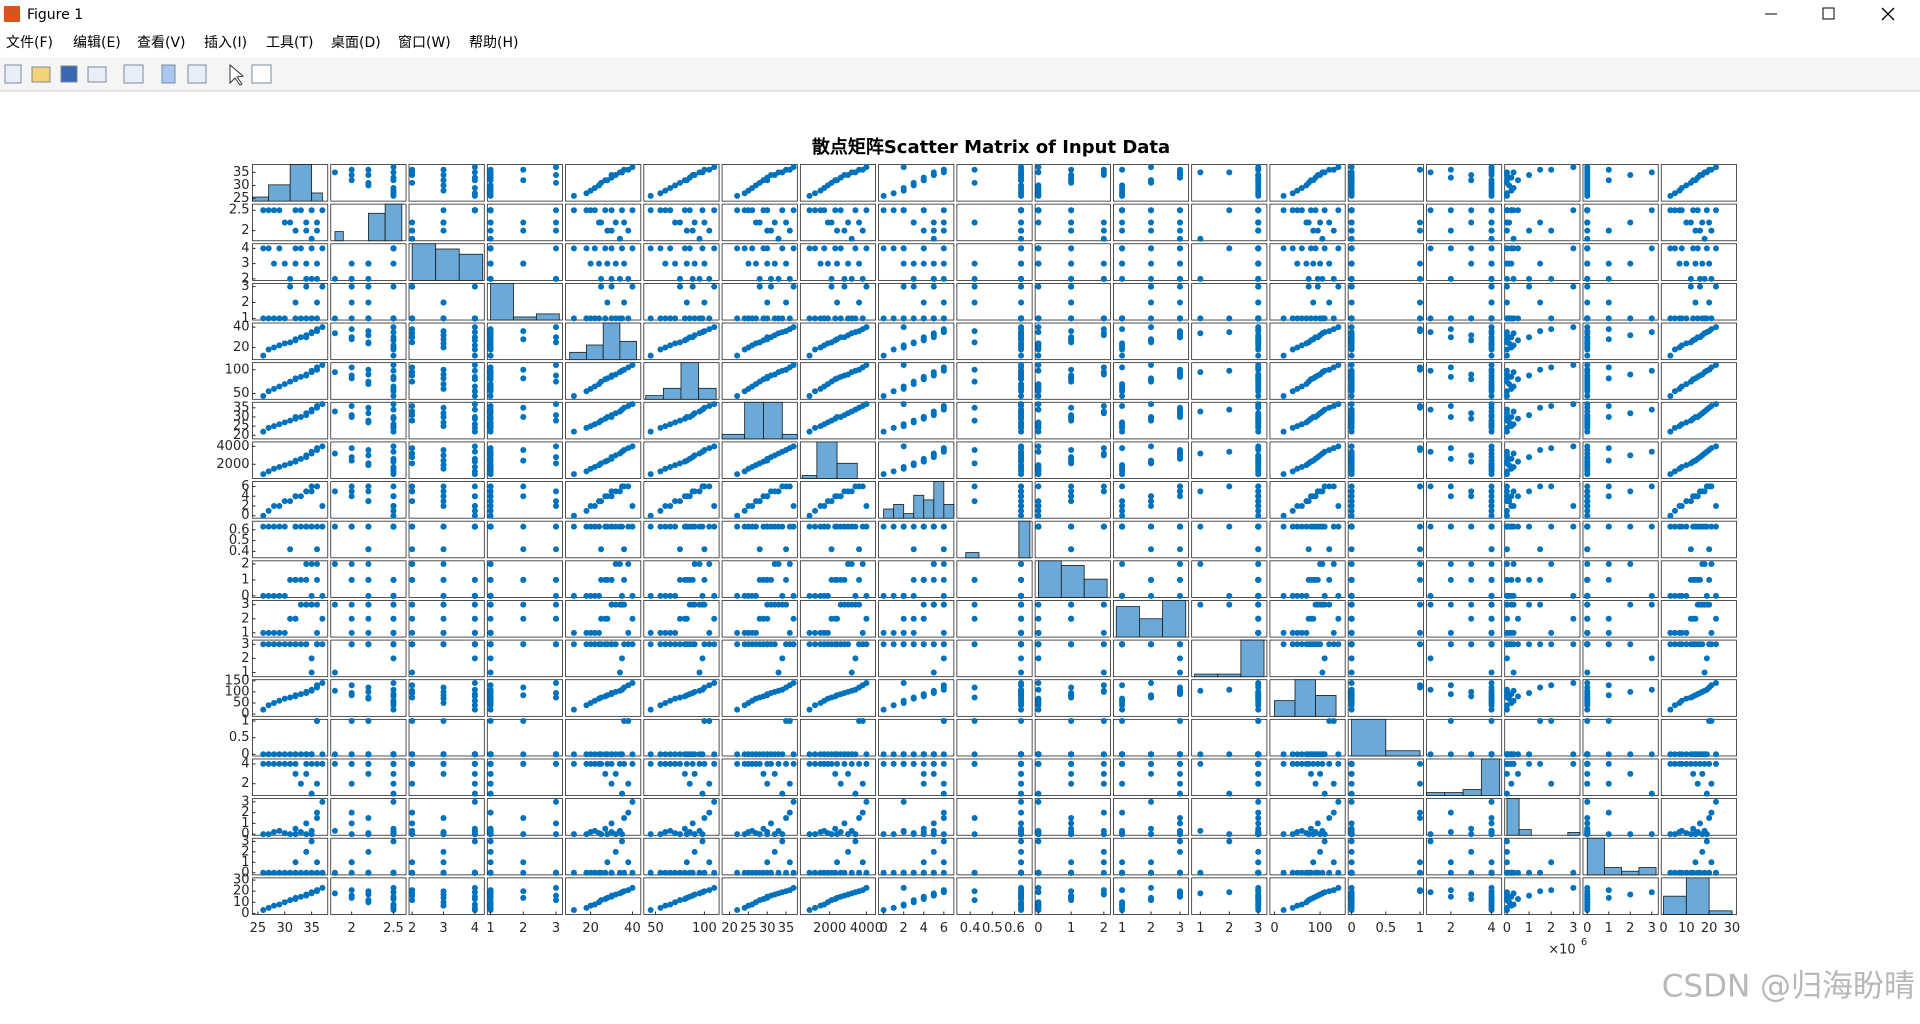 The width and height of the screenshot is (1920, 1024). What do you see at coordinates (197, 74) in the screenshot?
I see `legend-icon` at bounding box center [197, 74].